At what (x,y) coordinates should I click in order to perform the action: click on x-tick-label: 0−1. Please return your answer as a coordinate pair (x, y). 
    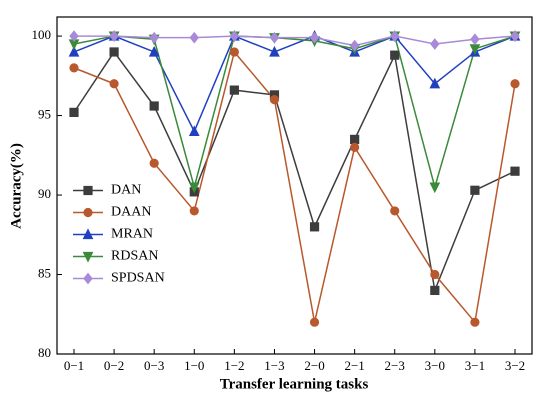
    Looking at the image, I should click on (74, 365).